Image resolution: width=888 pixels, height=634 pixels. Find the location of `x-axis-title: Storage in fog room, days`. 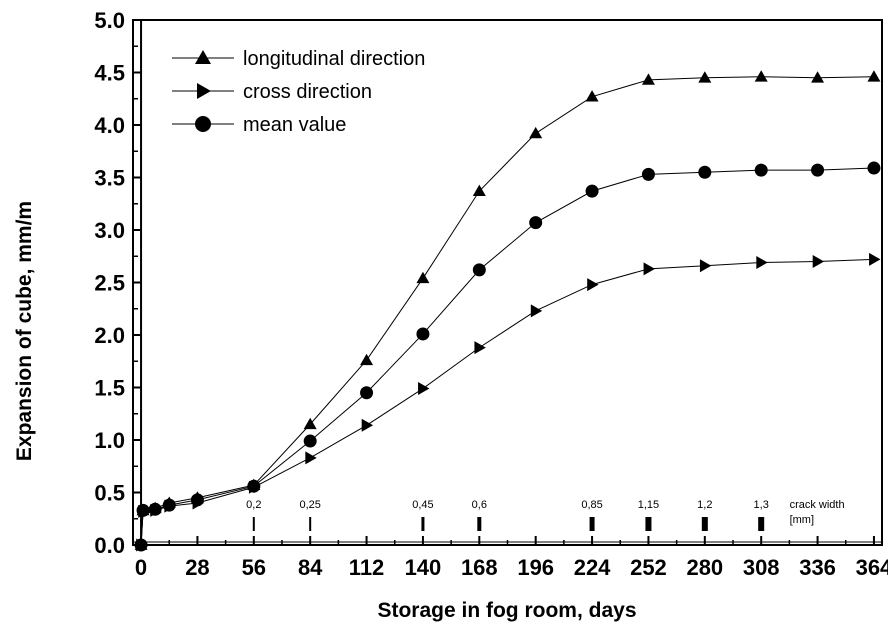

x-axis-title: Storage in fog room, days is located at coordinates (506, 610).